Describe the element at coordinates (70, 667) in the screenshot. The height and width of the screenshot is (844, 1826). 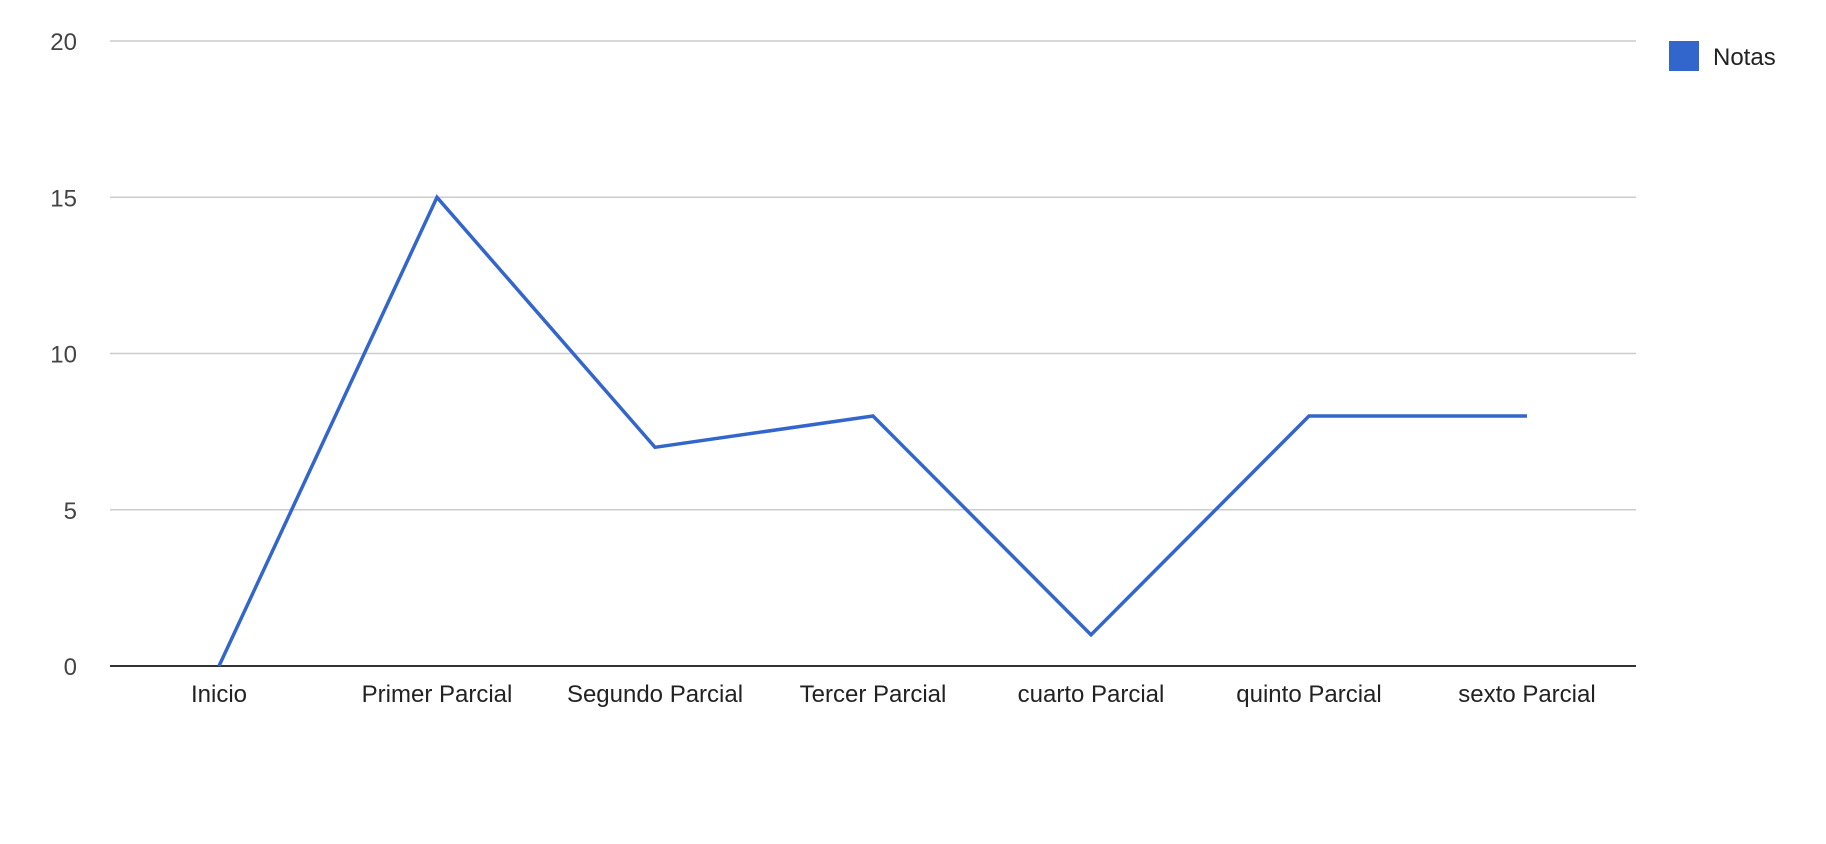
I see `y-tick-label: 0` at that location.